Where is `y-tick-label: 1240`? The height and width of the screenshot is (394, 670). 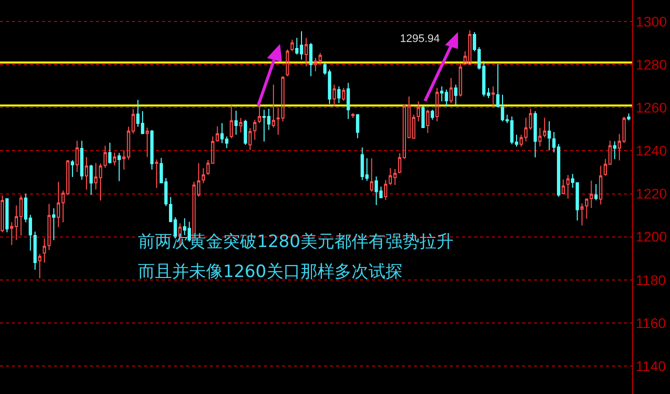 y-tick-label: 1240 is located at coordinates (652, 150).